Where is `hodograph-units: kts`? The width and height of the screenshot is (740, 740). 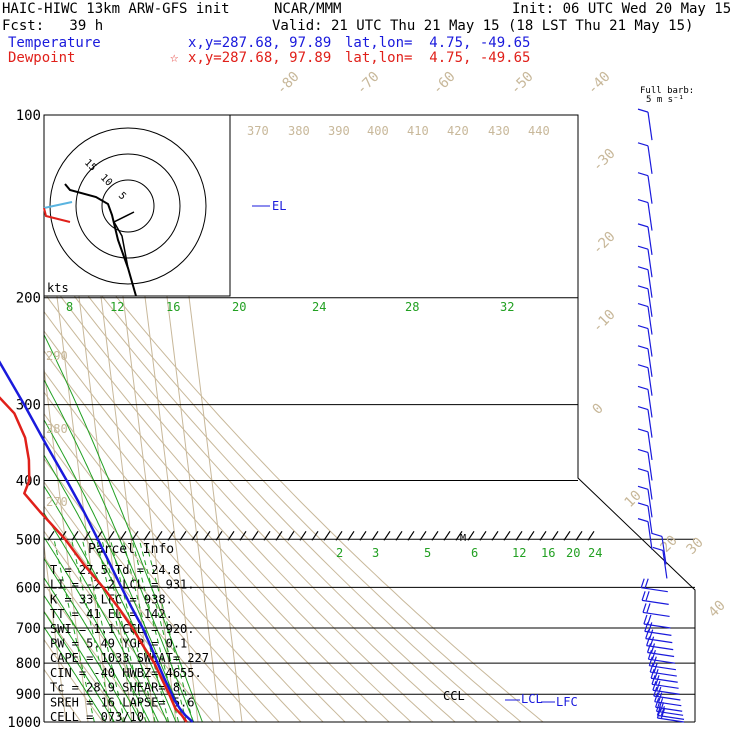 hodograph-units: kts is located at coordinates (58, 288).